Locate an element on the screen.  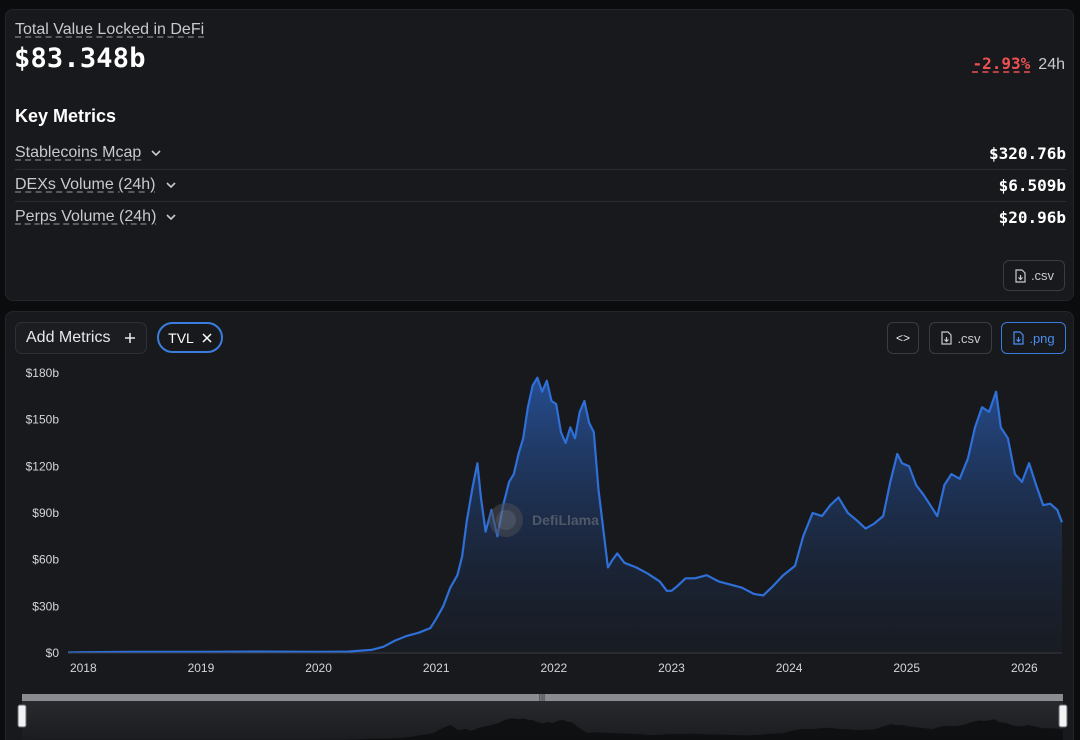
metric-name: Stablecoins Mcap is located at coordinates (89, 153).